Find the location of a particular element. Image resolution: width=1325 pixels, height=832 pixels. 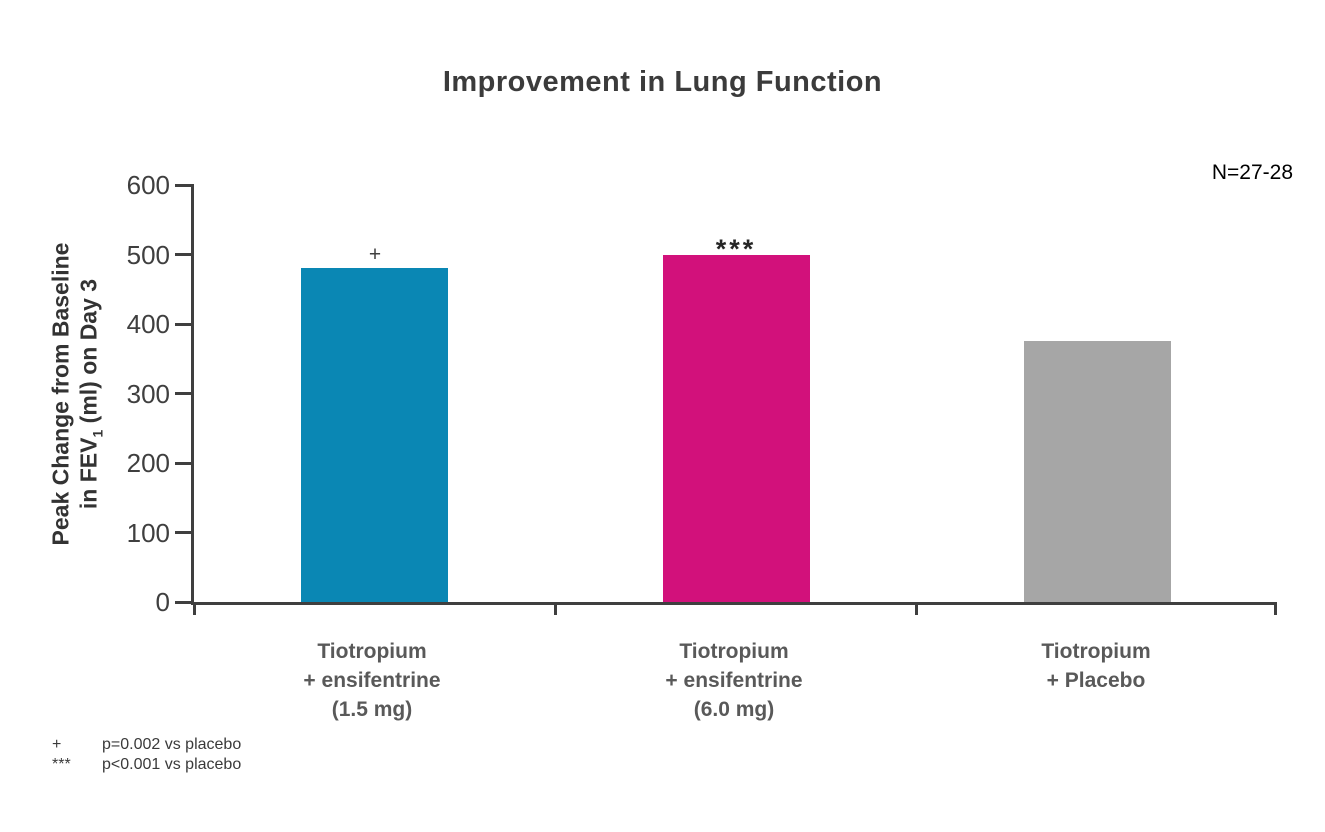

sample-size-annotation: N=27-28 is located at coordinates (1252, 172).